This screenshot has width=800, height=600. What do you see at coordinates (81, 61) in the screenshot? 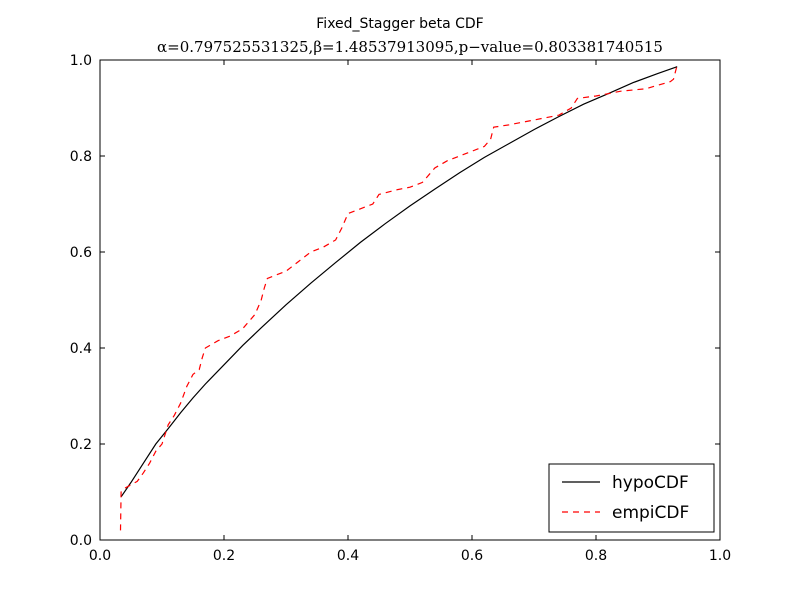
I see `y-tick-label: 1.0` at bounding box center [81, 61].